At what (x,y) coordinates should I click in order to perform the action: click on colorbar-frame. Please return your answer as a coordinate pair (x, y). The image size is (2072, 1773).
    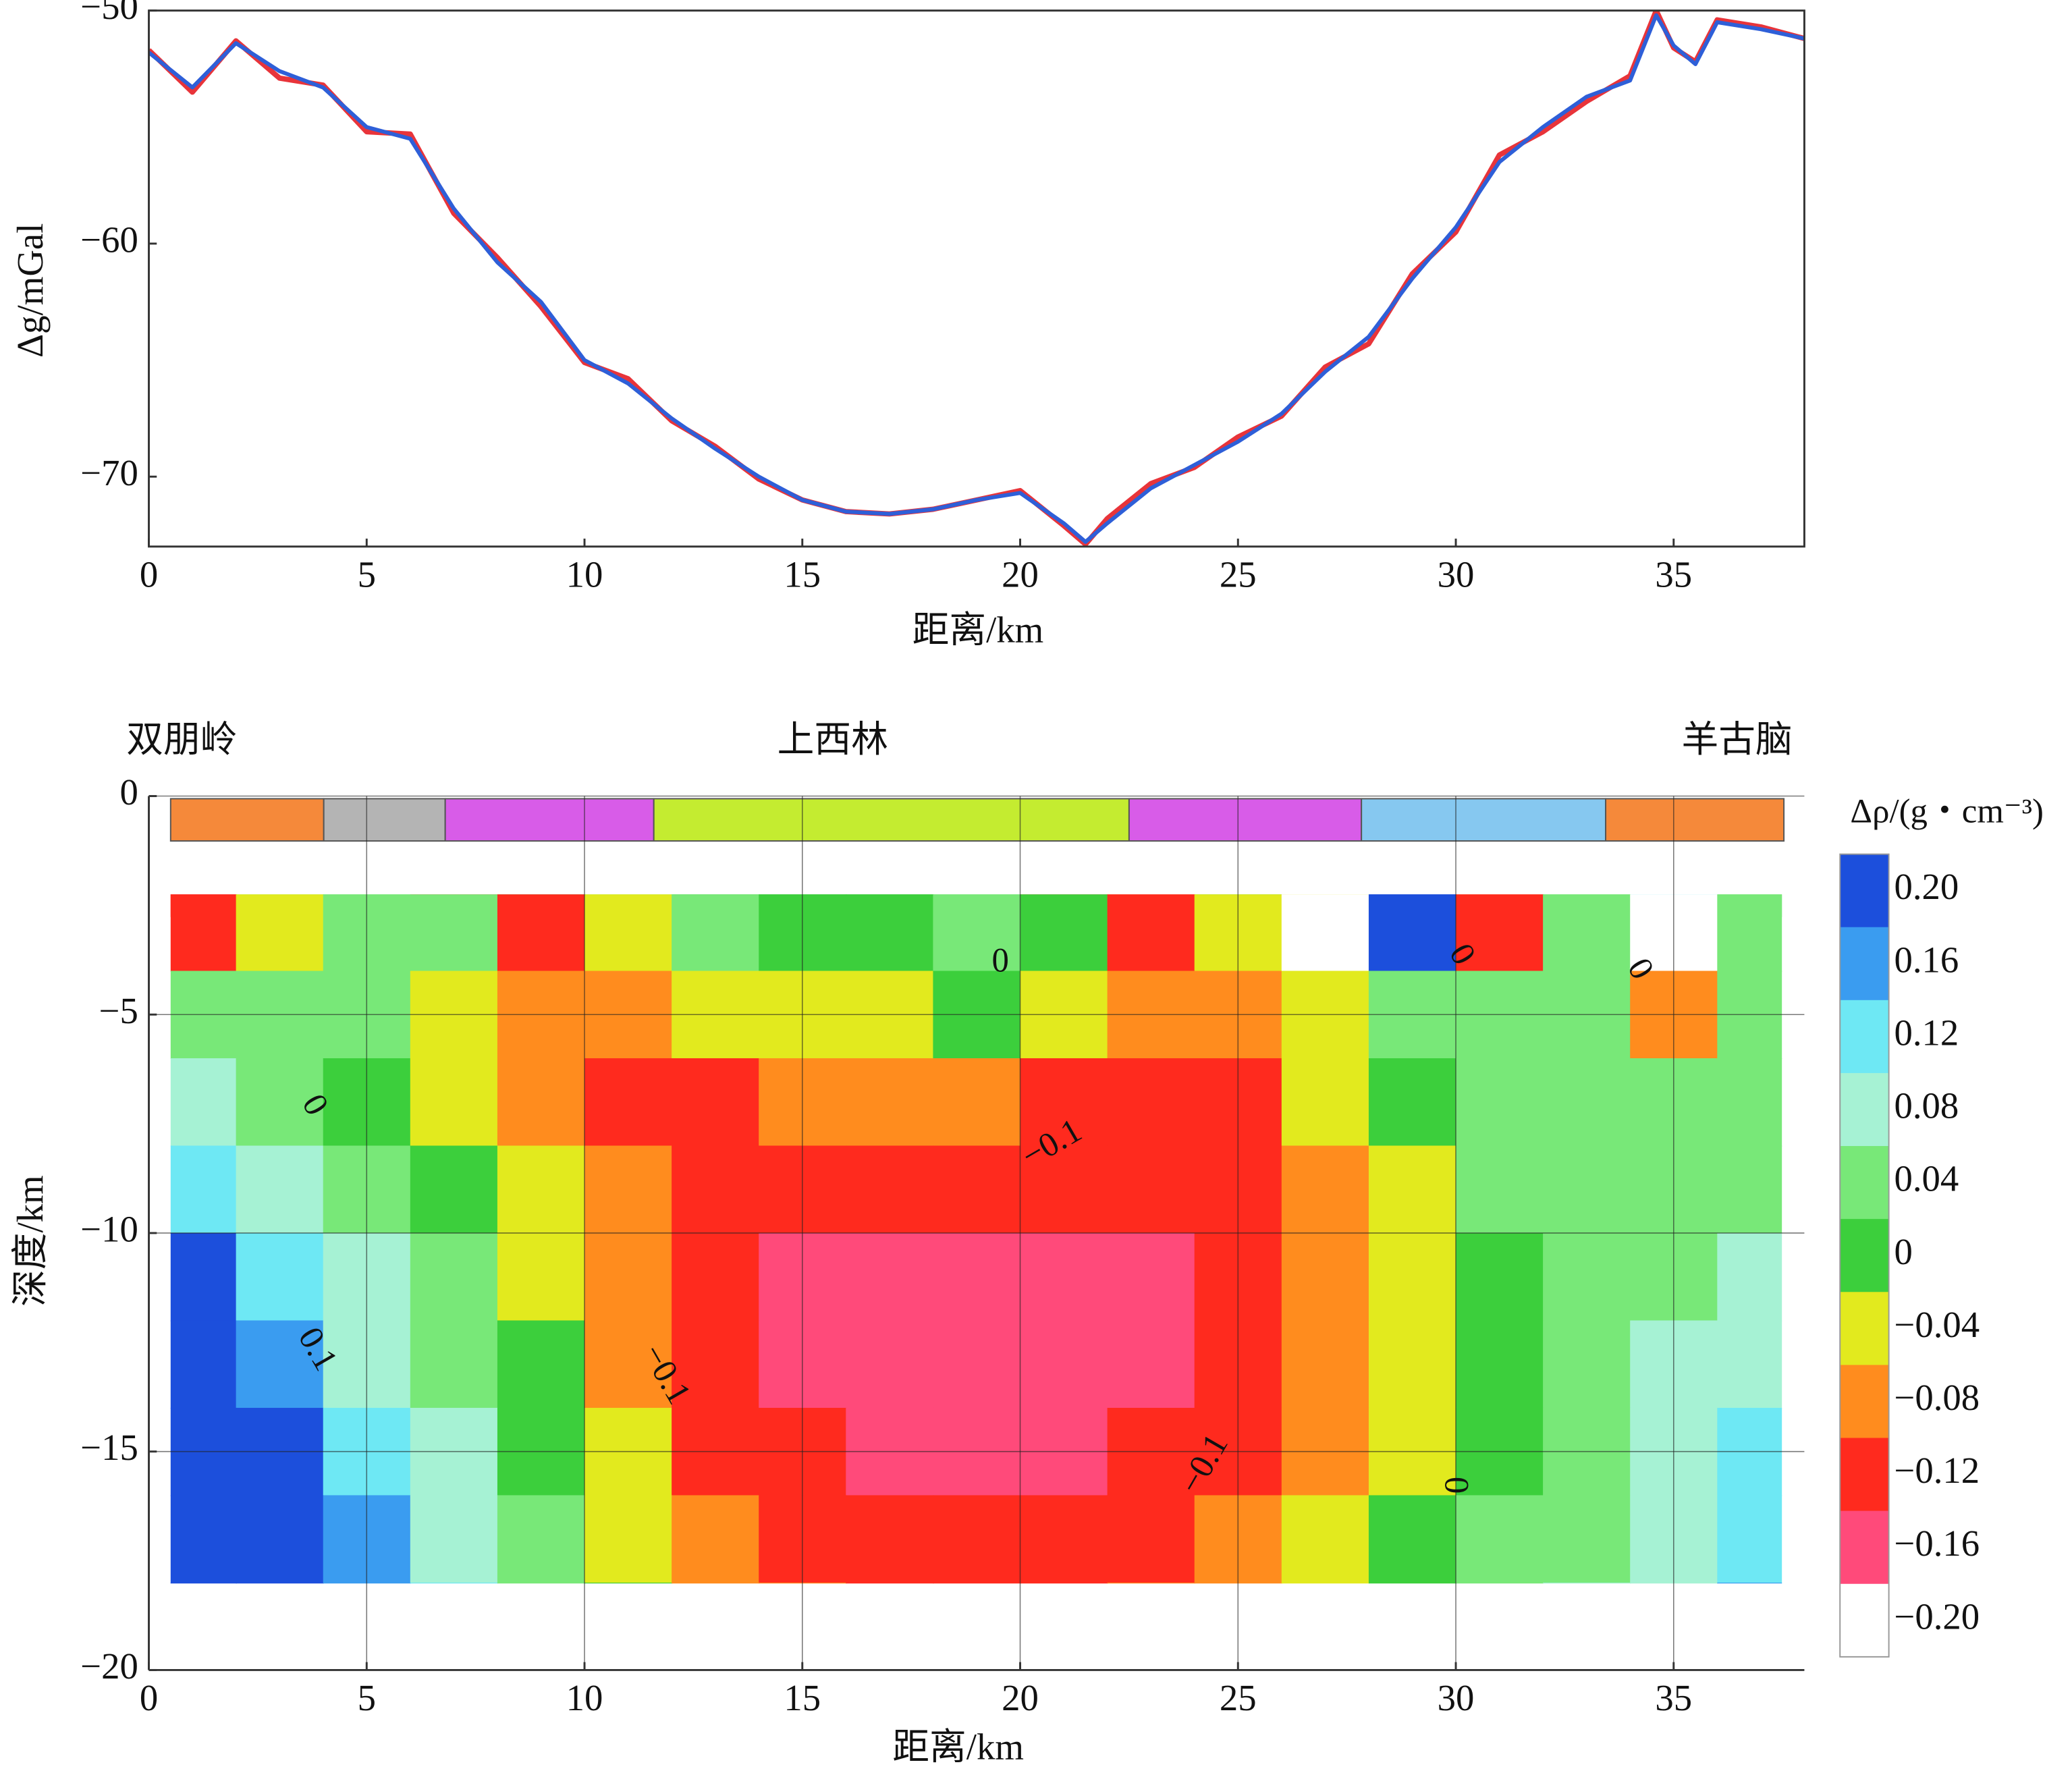
    Looking at the image, I should click on (1864, 1255).